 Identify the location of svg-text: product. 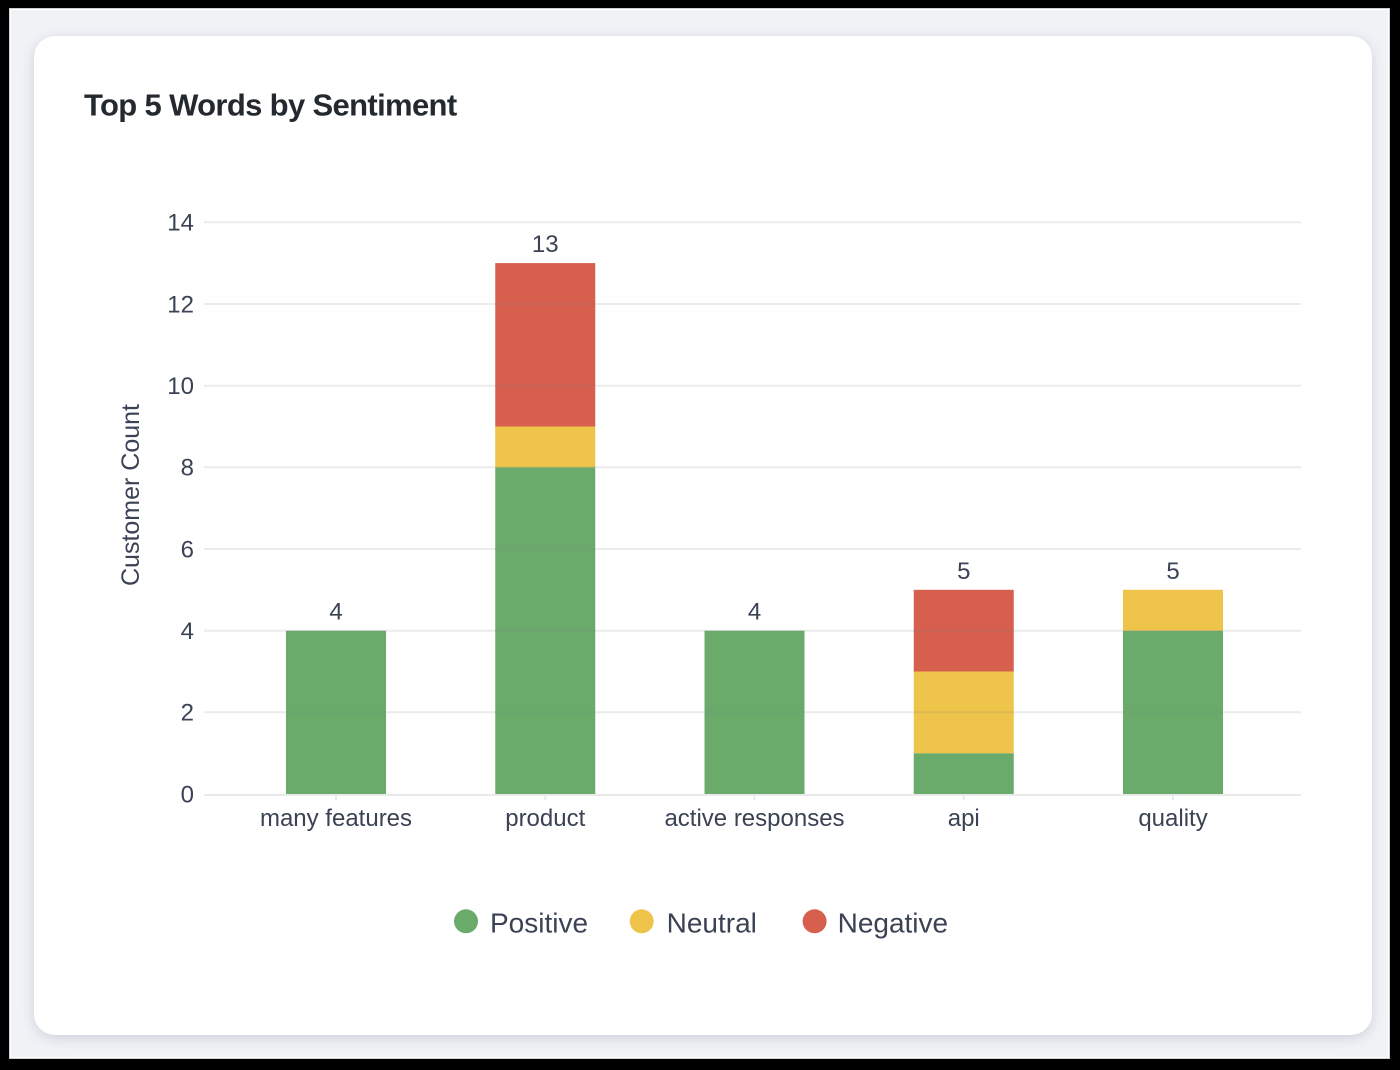
(545, 818).